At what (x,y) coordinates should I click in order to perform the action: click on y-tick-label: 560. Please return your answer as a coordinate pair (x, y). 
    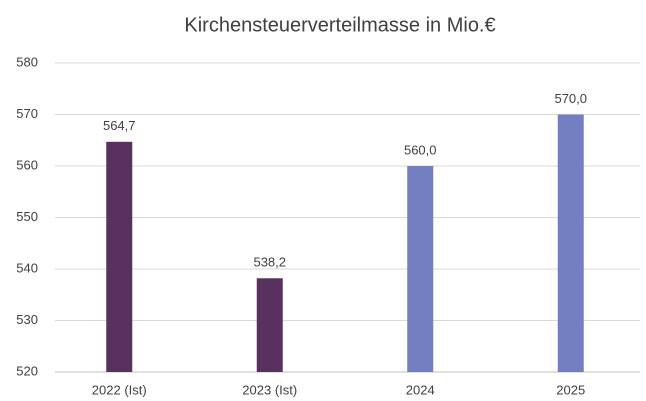
    Looking at the image, I should click on (27, 164).